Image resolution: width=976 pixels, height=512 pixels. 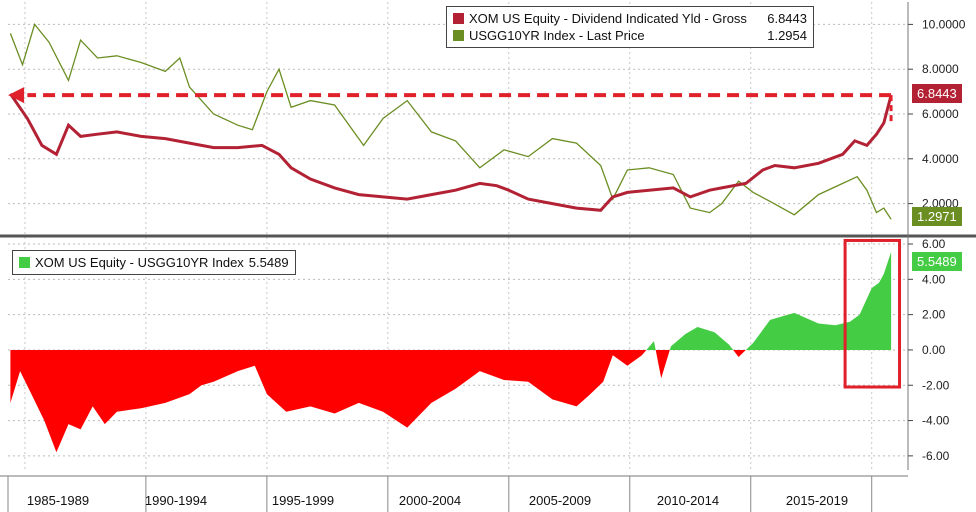 I want to click on spread-area-positive, so click(x=769, y=300).